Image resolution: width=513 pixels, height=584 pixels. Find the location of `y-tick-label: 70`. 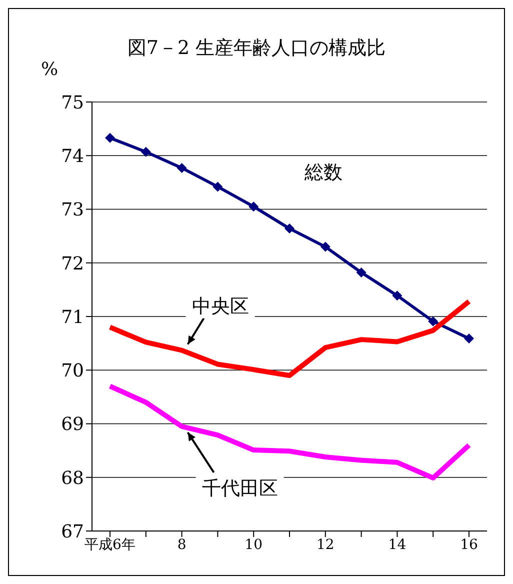

y-tick-label: 70 is located at coordinates (72, 371).